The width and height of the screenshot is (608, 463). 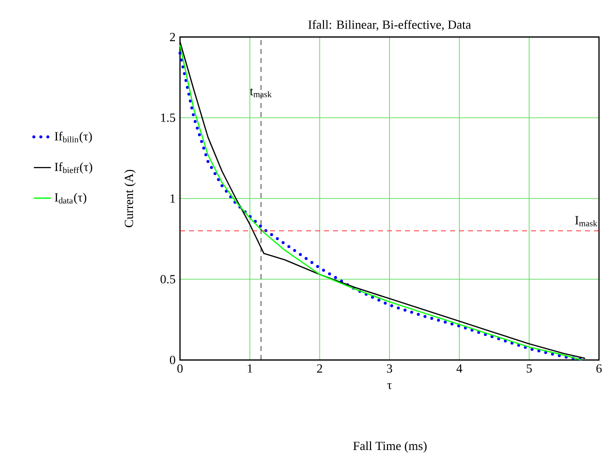 What do you see at coordinates (180, 368) in the screenshot?
I see `x-tick-label: 0` at bounding box center [180, 368].